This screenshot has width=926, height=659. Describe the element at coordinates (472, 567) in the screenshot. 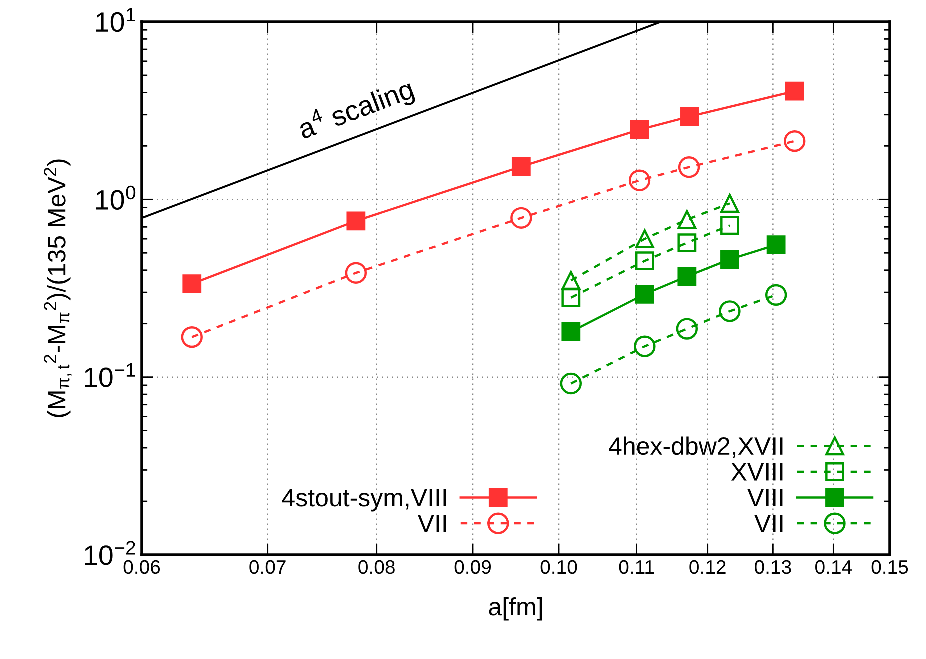

I see `x-tick-label: 0.09` at that location.